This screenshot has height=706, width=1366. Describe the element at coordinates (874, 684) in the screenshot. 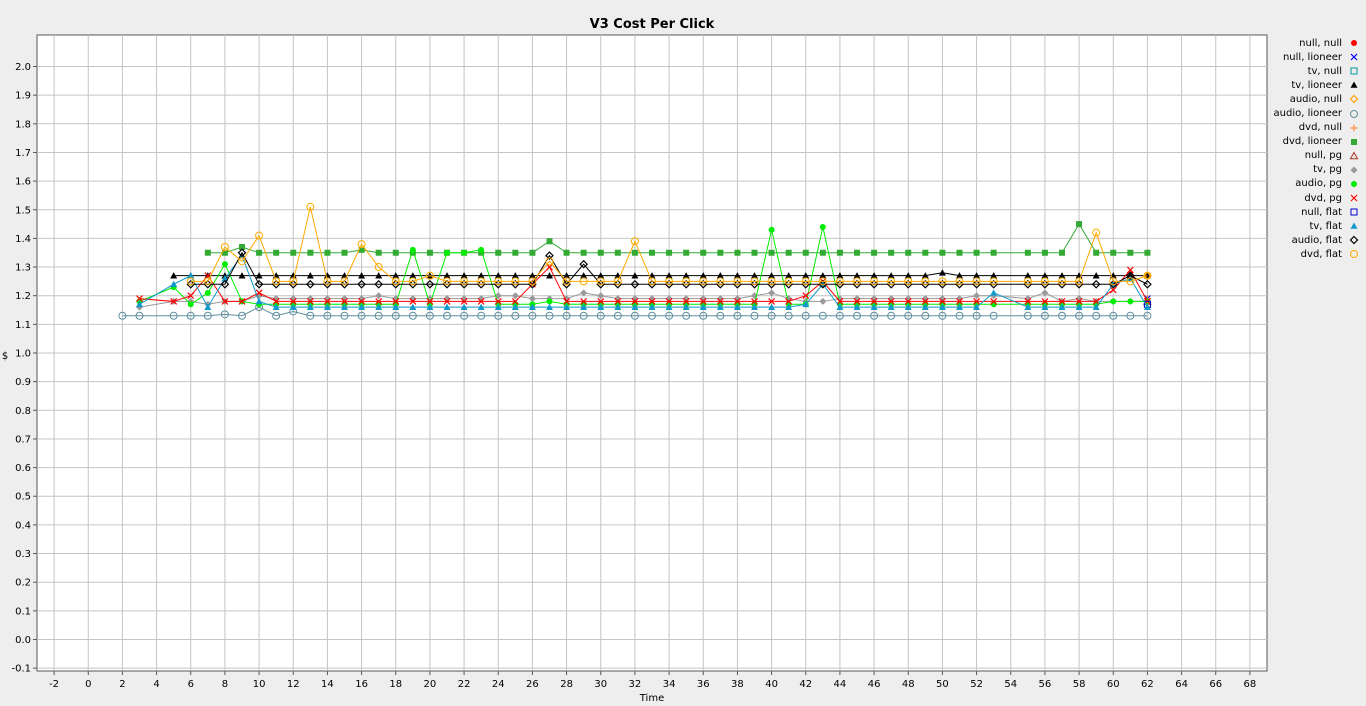

I see `x-tick-label: 46` at that location.